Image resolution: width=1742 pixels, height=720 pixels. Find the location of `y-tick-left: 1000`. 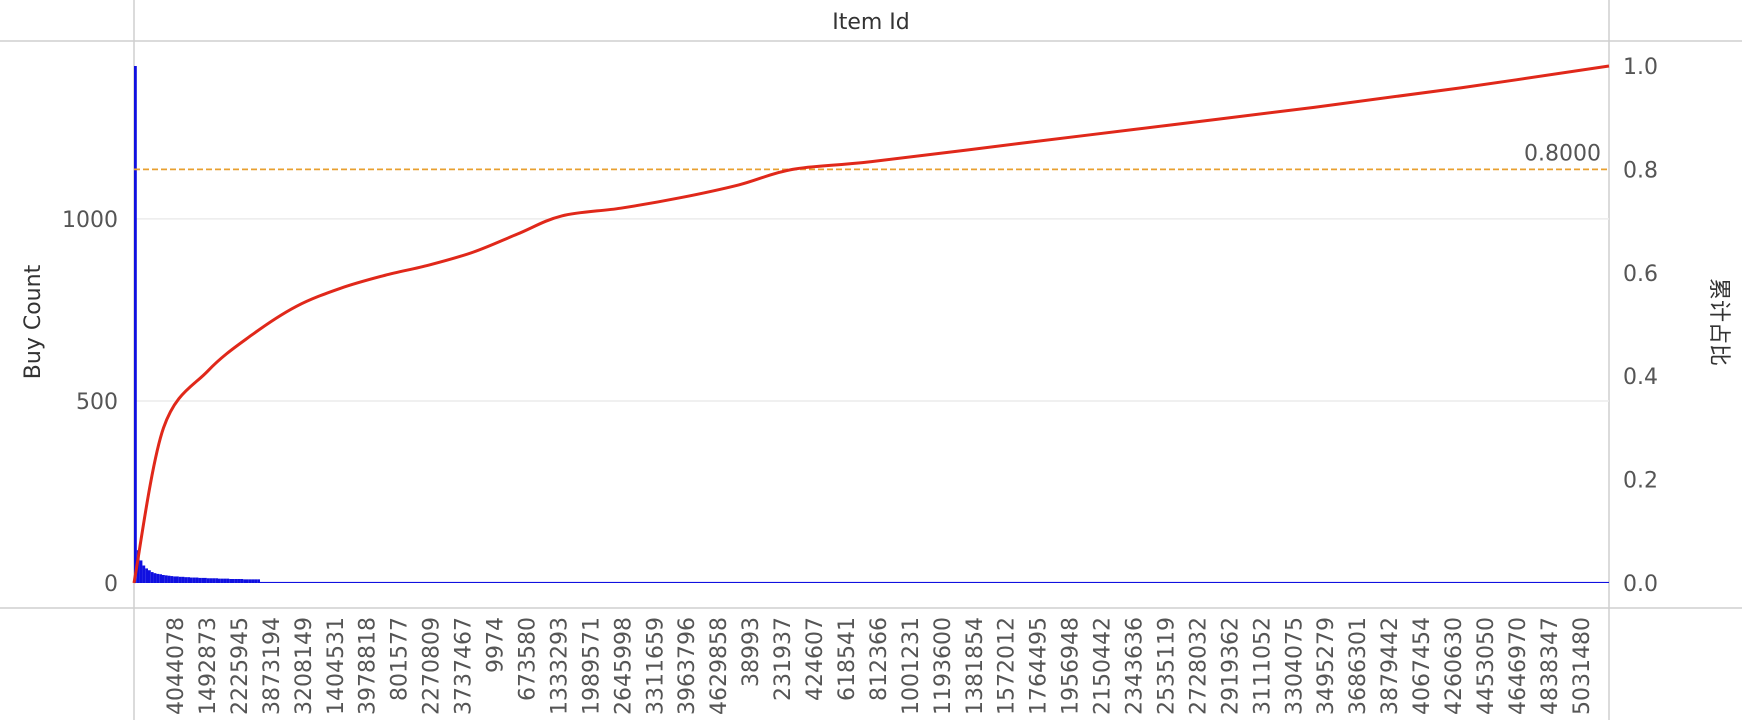

y-tick-left: 1000 is located at coordinates (90, 220).